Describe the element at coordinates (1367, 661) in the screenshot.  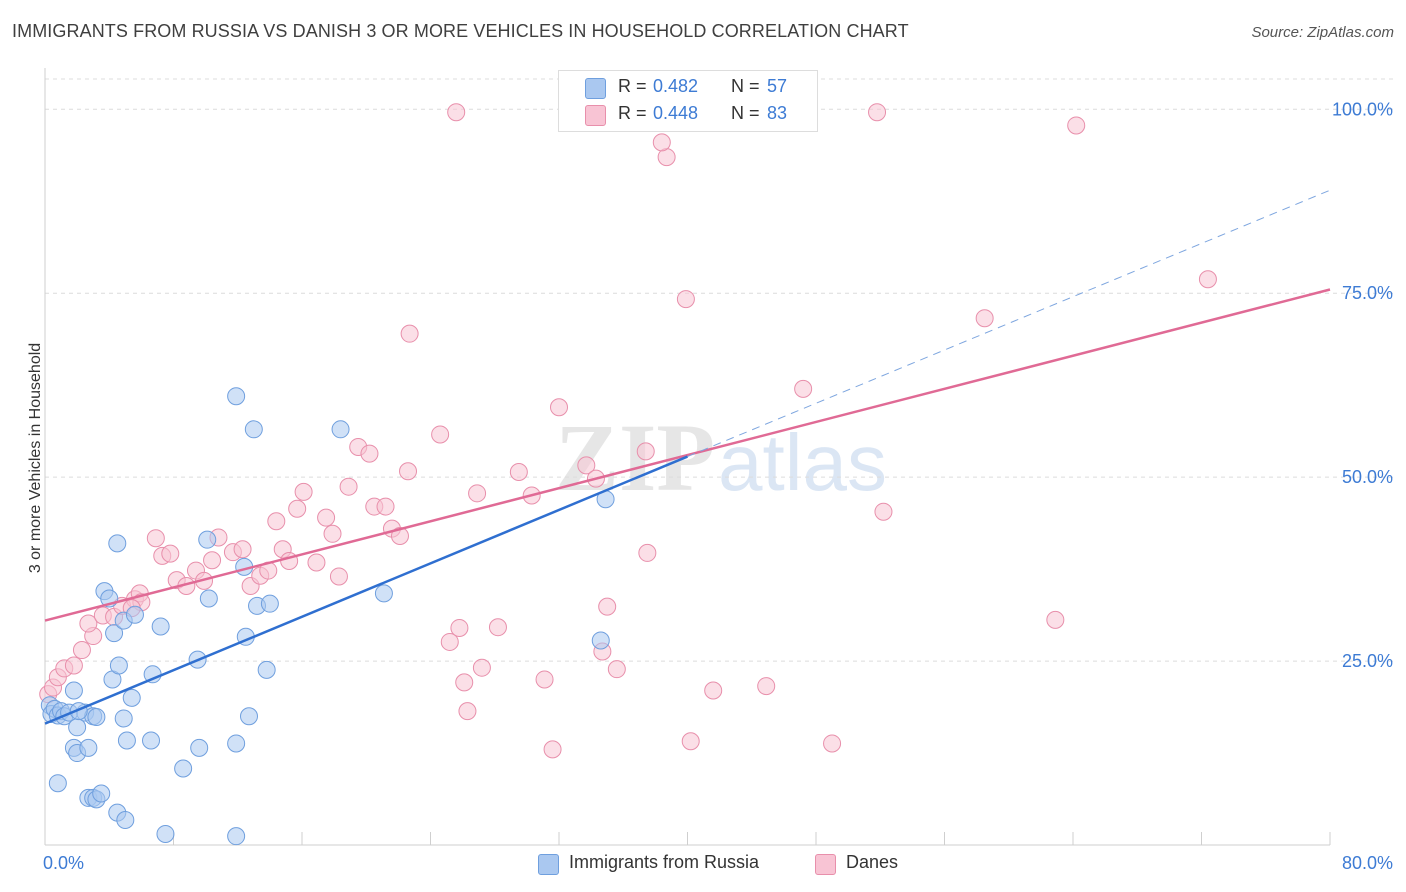
I see `y-tick-label: 25.0%` at that location.